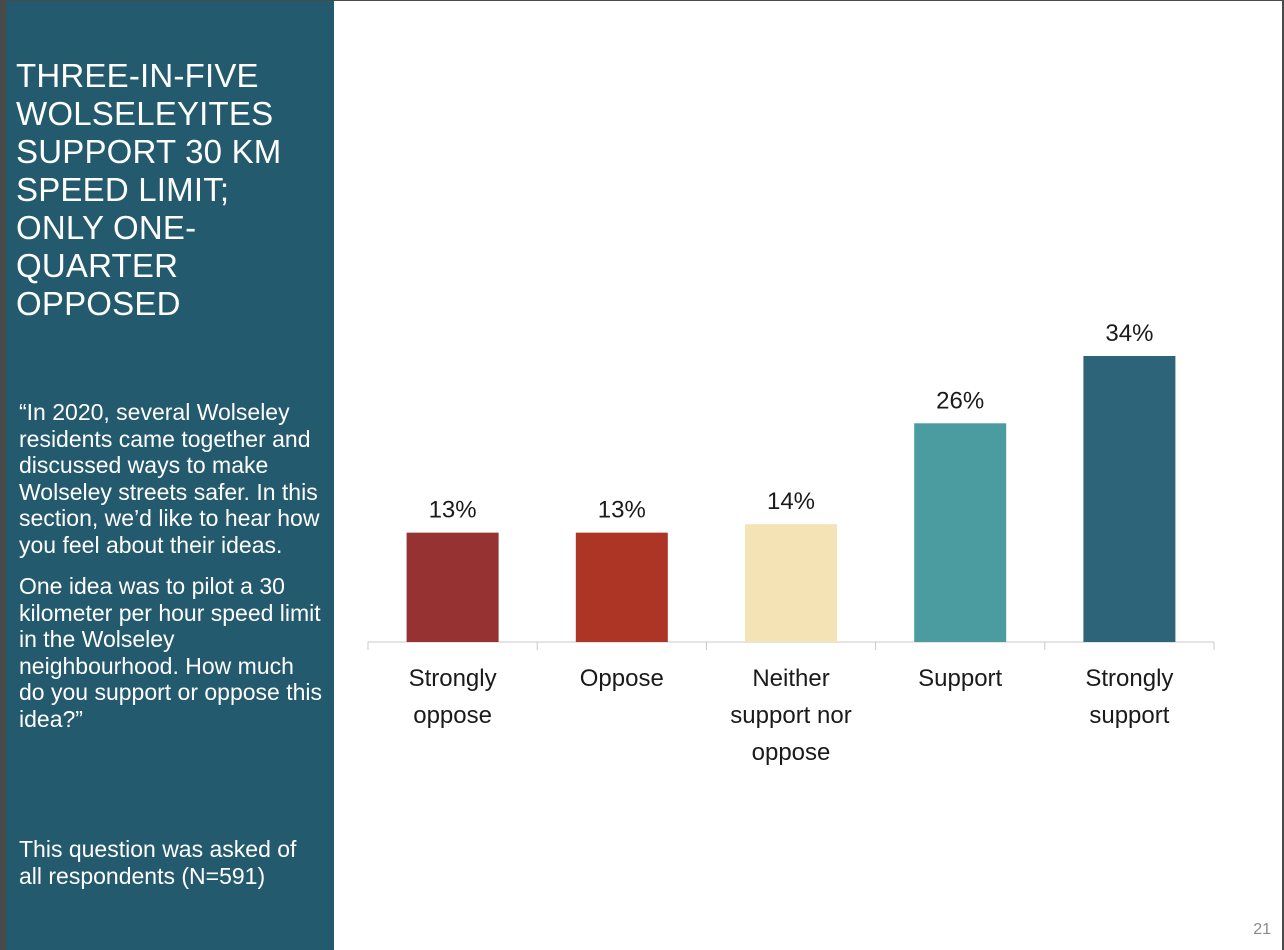  Describe the element at coordinates (1262, 929) in the screenshot. I see `page-number: 21` at that location.